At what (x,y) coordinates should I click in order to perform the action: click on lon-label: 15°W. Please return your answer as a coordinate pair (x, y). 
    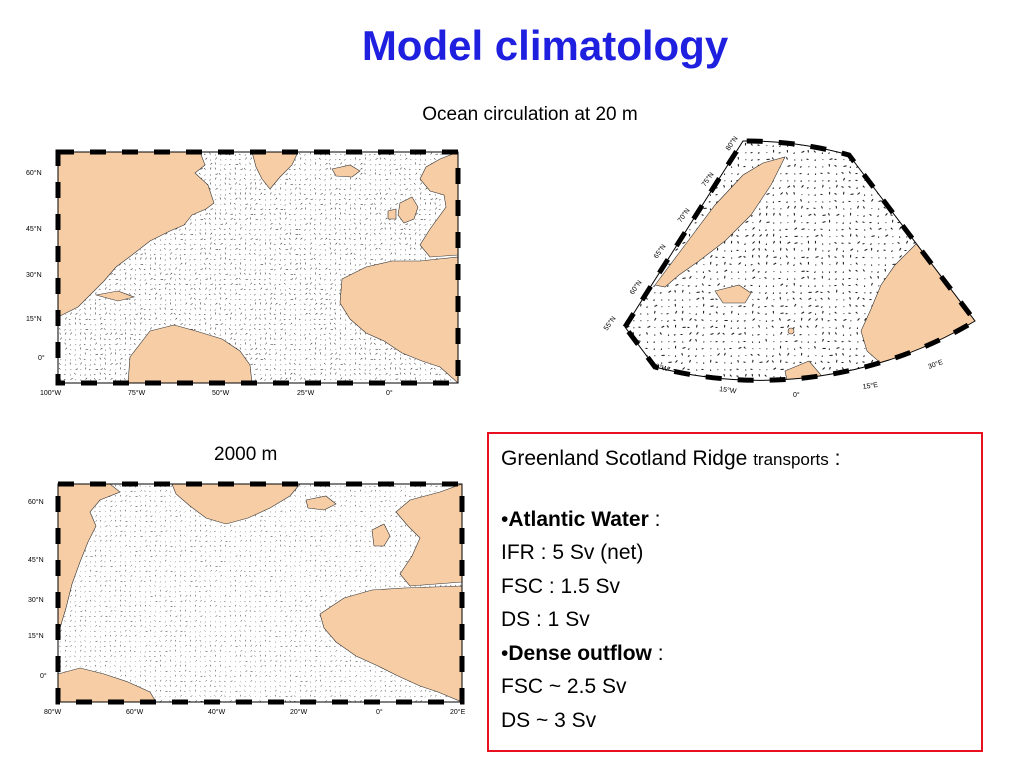
    Looking at the image, I should click on (728, 390).